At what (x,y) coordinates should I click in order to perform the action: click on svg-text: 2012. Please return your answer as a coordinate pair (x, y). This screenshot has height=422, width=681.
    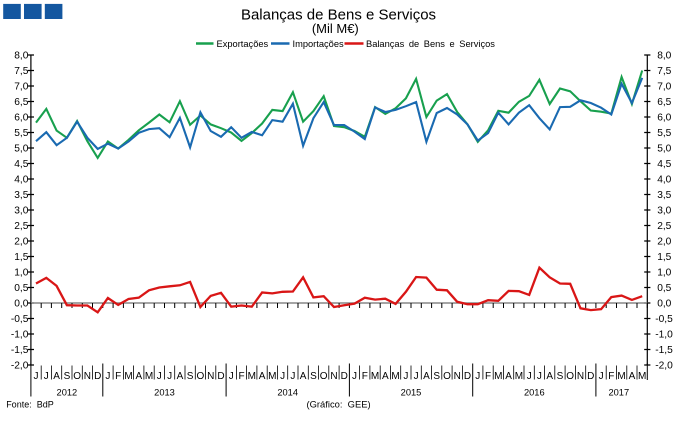
    Looking at the image, I should click on (67, 393).